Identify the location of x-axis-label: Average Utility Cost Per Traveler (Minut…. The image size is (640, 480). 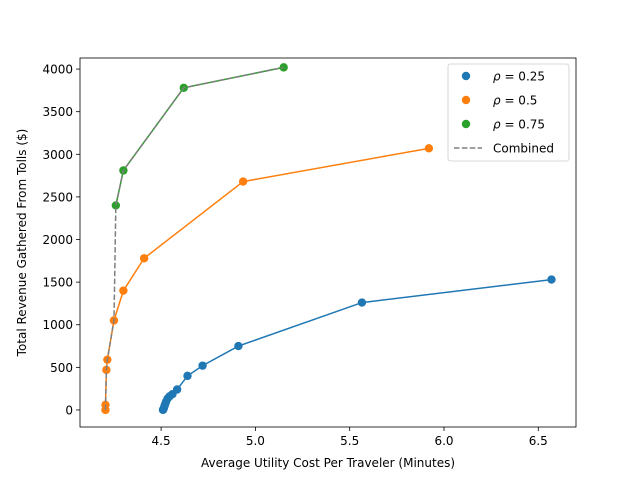
(328, 463).